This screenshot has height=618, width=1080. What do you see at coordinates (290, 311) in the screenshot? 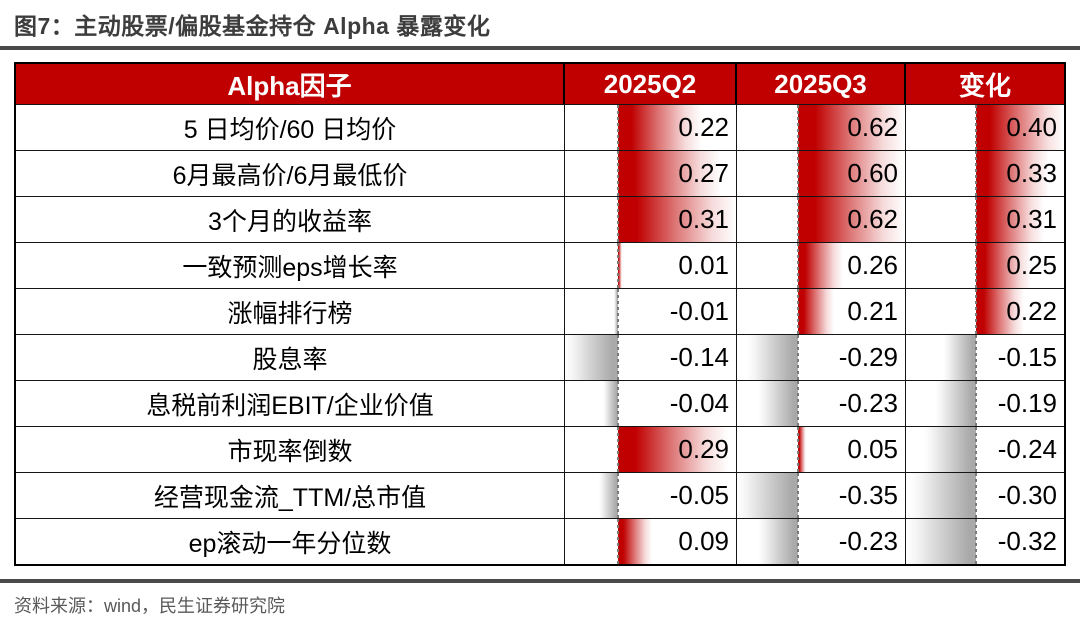
I see `factor-name-cell: 涨幅排行榜` at bounding box center [290, 311].